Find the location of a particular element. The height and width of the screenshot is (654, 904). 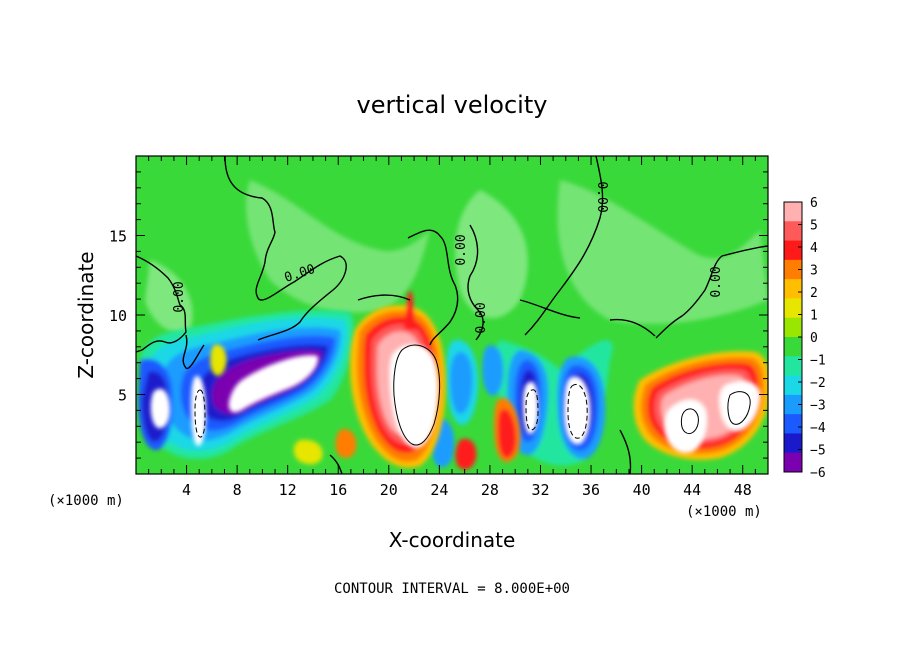

colorbar-label: 0 is located at coordinates (814, 338).